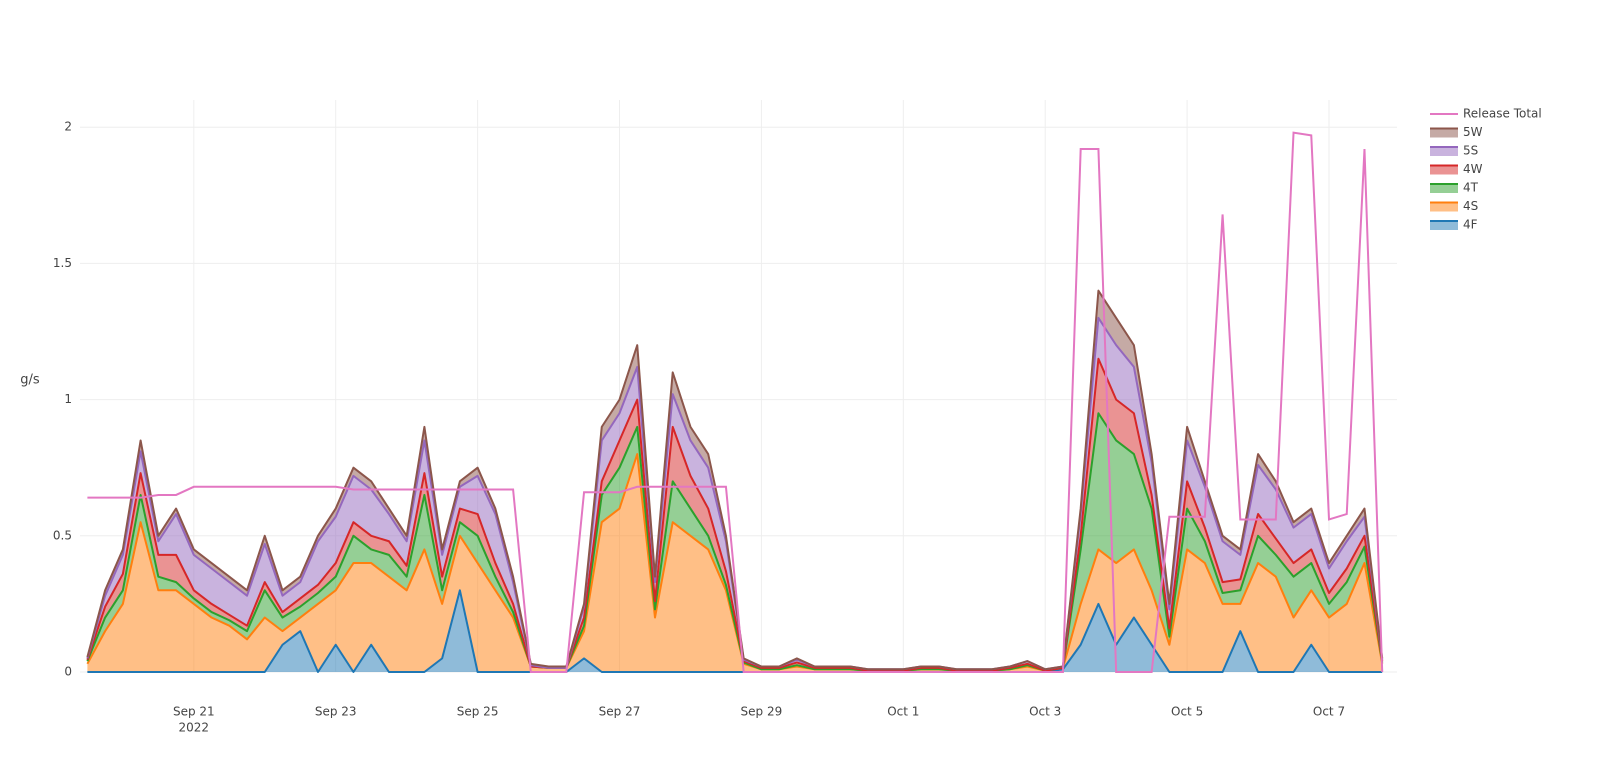  What do you see at coordinates (762, 712) in the screenshot?
I see `x-tick-label: Sep 29` at bounding box center [762, 712].